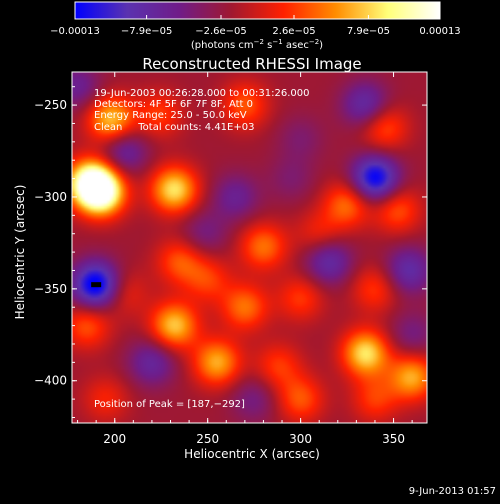 The width and height of the screenshot is (500, 504). I want to click on annotation-method: Clean Total counts: 4.41E+03, so click(174, 127).